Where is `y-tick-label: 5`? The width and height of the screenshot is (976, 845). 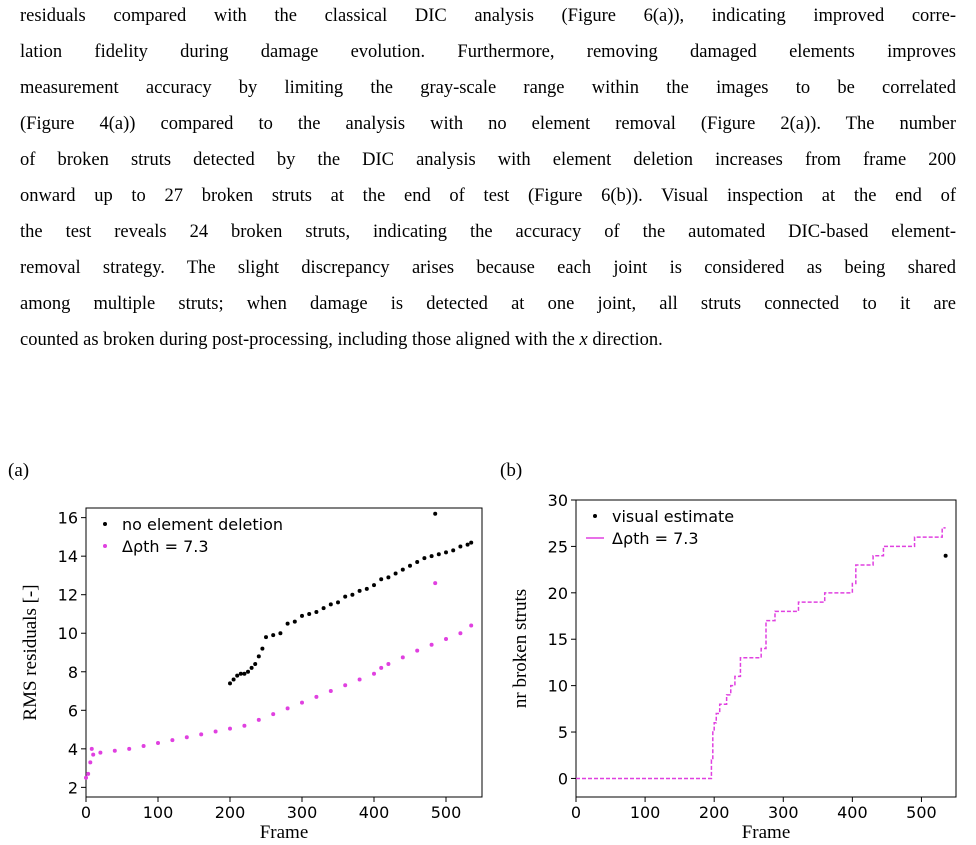
y-tick-label: 5 is located at coordinates (563, 732).